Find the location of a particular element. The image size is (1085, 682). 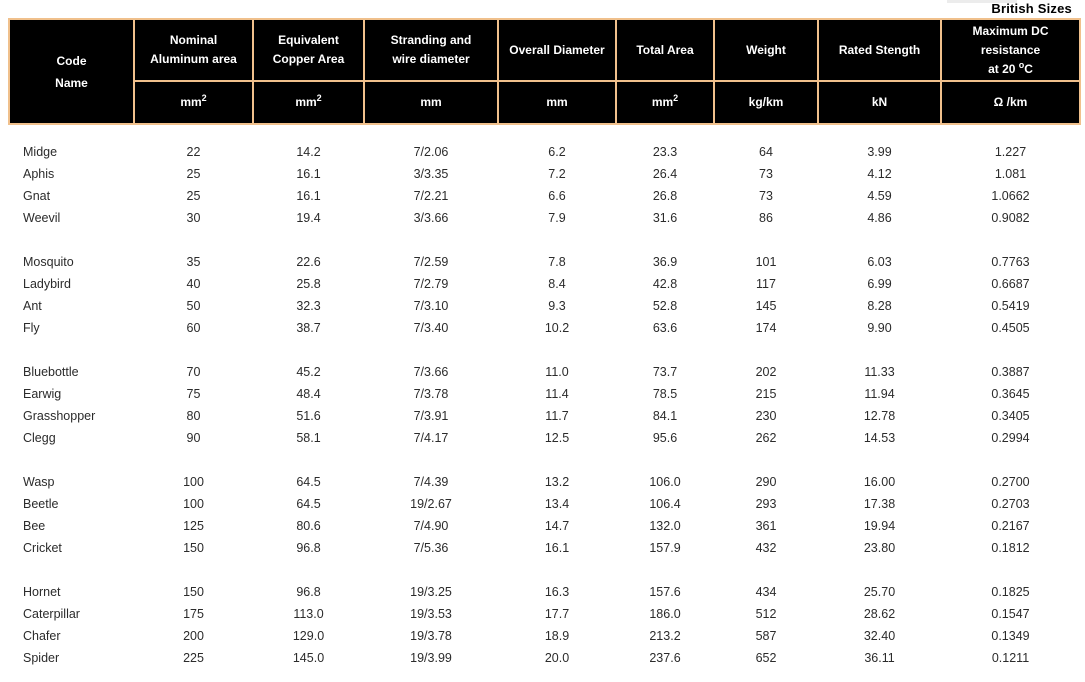

header-line: Total Area is located at coordinates (665, 49).